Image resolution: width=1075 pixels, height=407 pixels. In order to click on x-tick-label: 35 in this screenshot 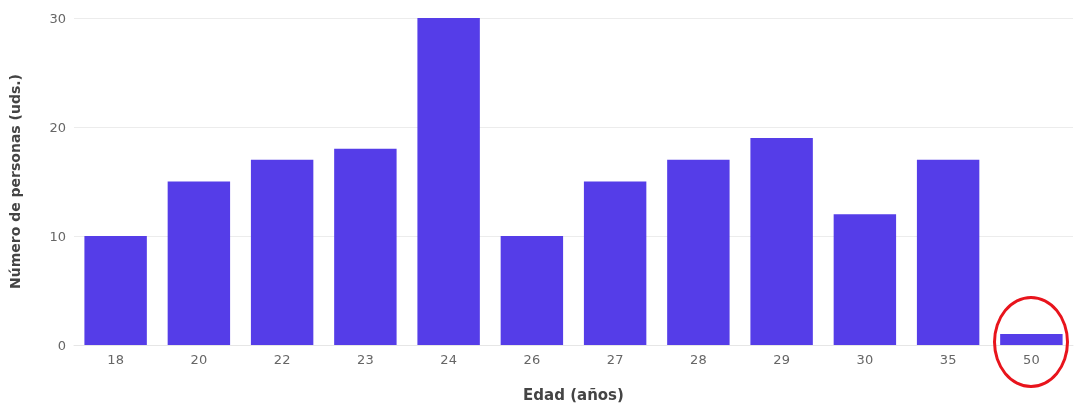, I will do `click(948, 359)`.